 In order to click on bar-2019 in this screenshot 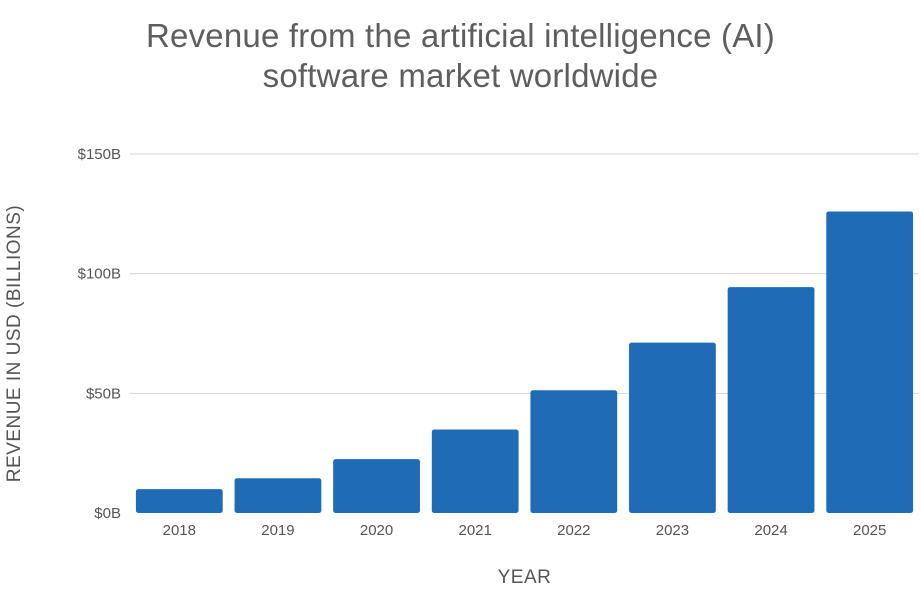, I will do `click(278, 495)`.